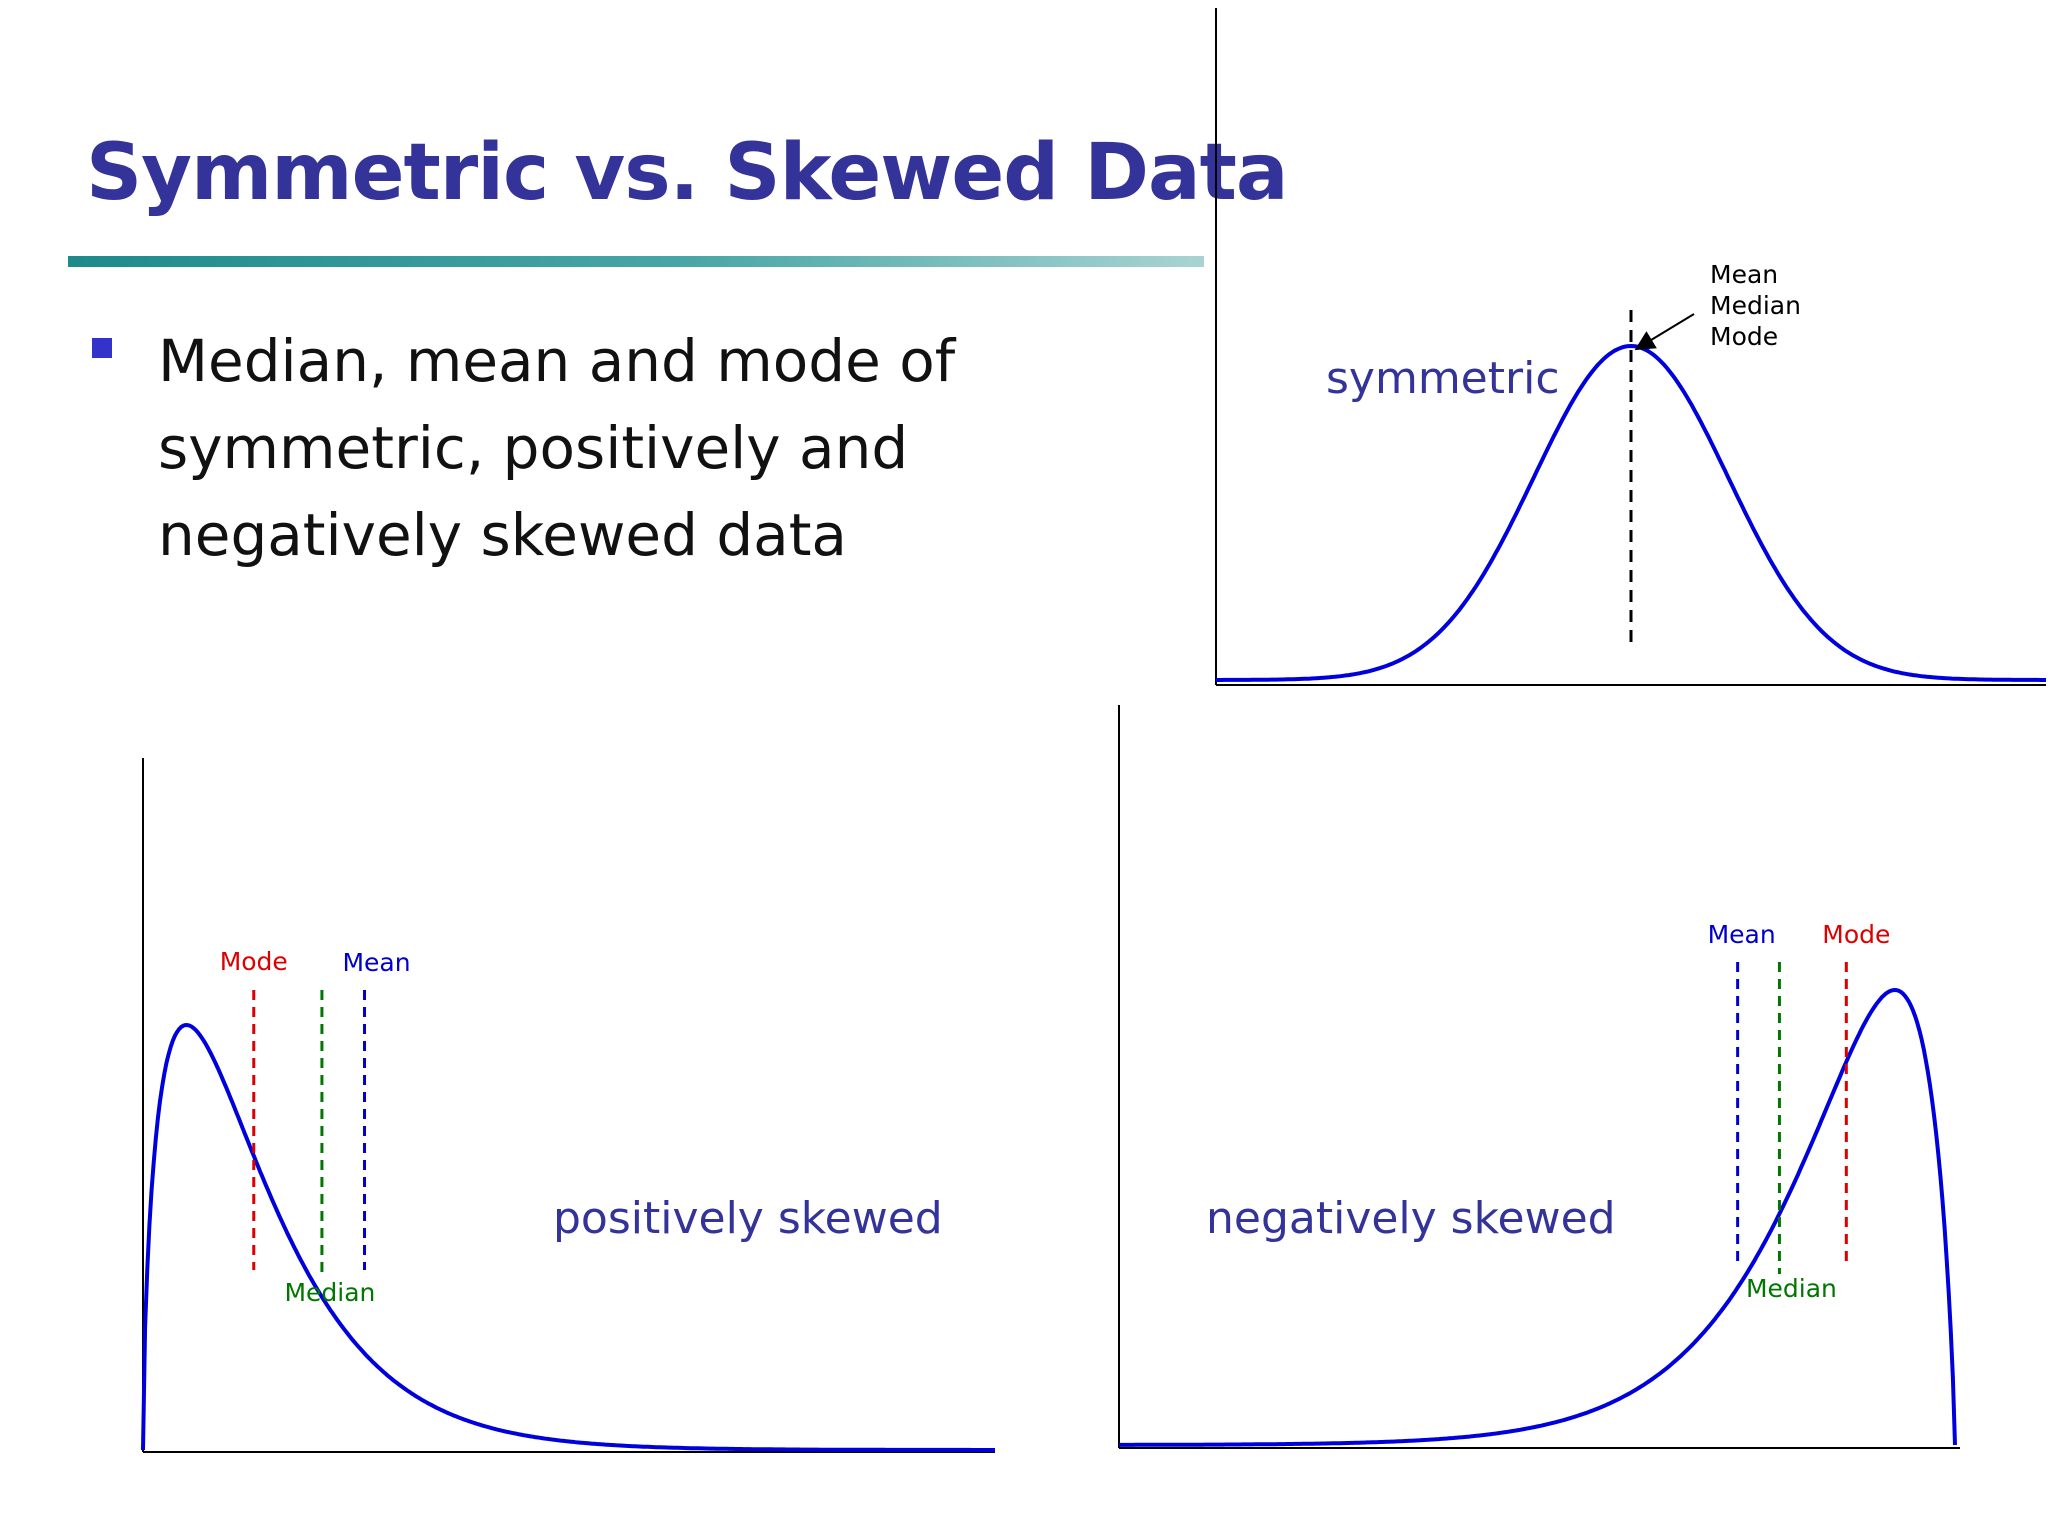 The height and width of the screenshot is (1536, 2048). What do you see at coordinates (748, 1218) in the screenshot?
I see `positive-skew-label: positively skewed` at bounding box center [748, 1218].